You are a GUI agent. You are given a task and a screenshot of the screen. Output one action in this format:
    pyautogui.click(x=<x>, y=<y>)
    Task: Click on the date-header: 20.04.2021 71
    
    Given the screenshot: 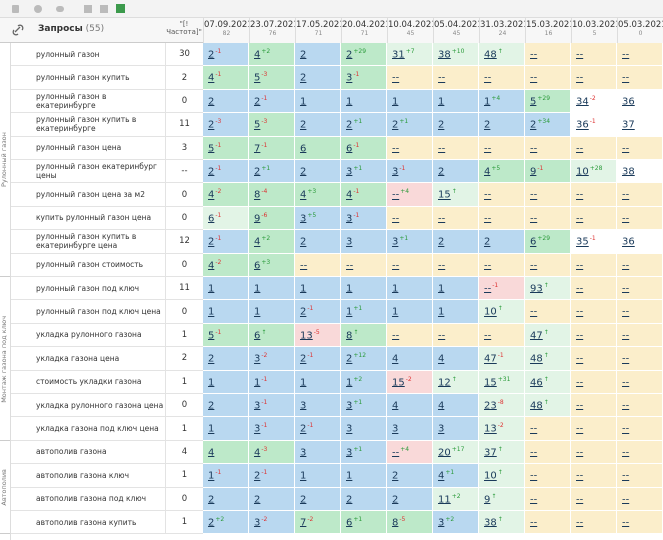 What is the action you would take?
    pyautogui.click(x=366, y=30)
    